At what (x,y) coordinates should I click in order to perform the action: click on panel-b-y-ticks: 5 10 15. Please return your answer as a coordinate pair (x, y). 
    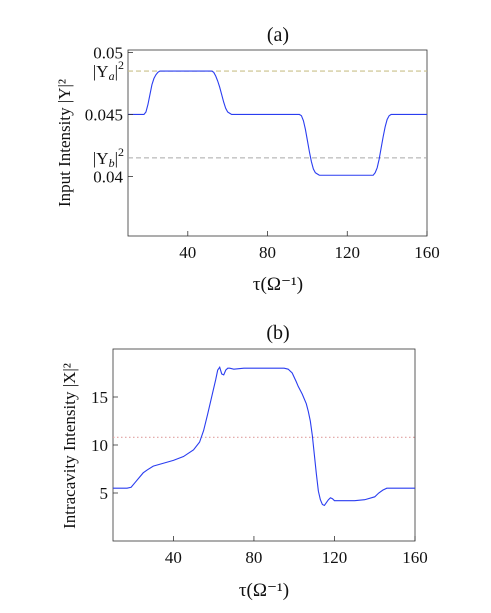
    Looking at the image, I should click on (104, 445).